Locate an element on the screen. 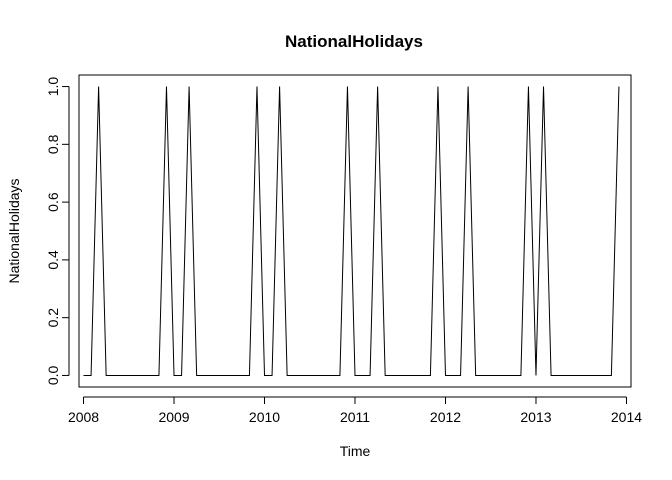 This screenshot has width=672, height=480. y-tick-label: 0.0 is located at coordinates (53, 376).